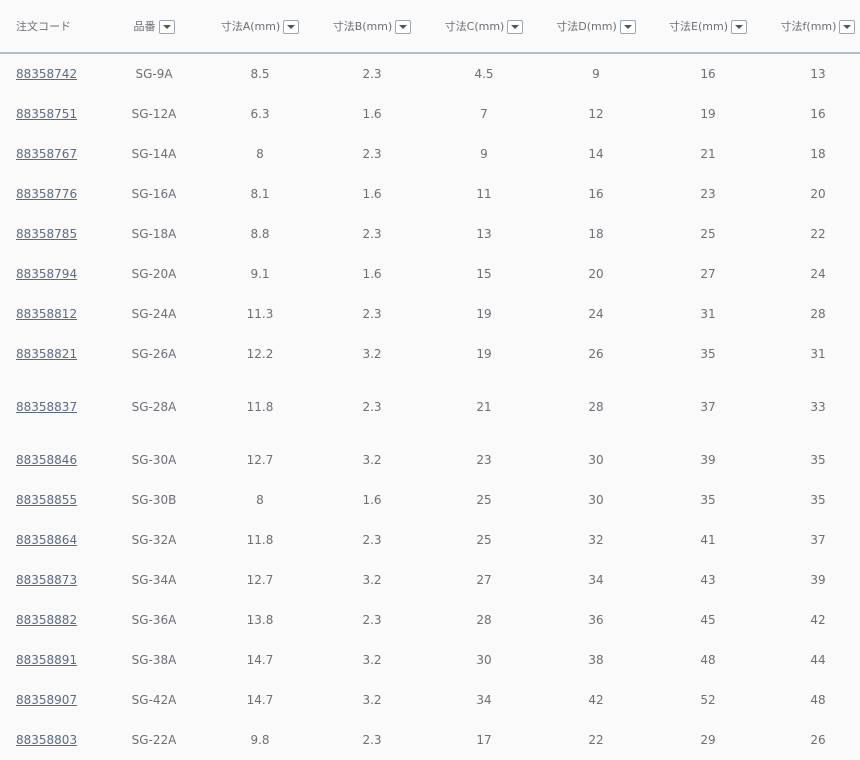  Describe the element at coordinates (430, 740) in the screenshot. I see `table-row: 88358803 SG-22A 9.8 2.3 17 22 29 26` at that location.